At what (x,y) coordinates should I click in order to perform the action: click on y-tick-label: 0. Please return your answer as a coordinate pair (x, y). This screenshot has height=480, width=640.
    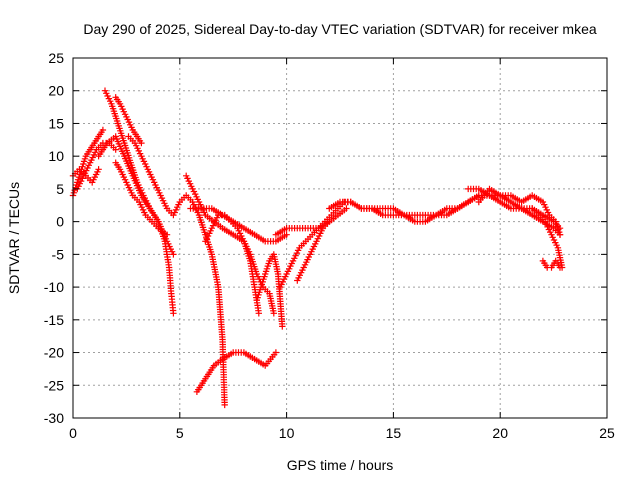
    Looking at the image, I should click on (60, 222).